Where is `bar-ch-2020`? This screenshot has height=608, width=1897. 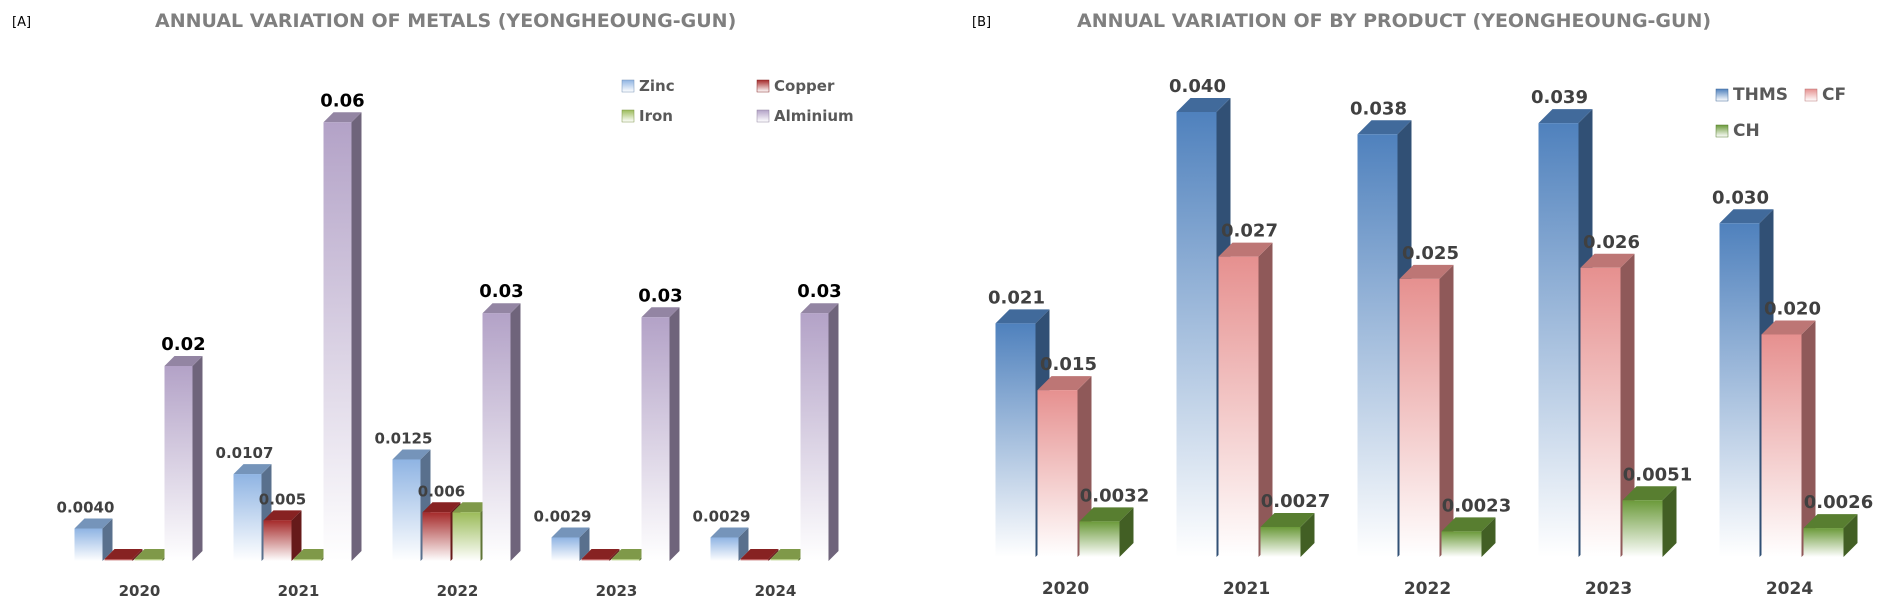 bar-ch-2020 is located at coordinates (1106, 532).